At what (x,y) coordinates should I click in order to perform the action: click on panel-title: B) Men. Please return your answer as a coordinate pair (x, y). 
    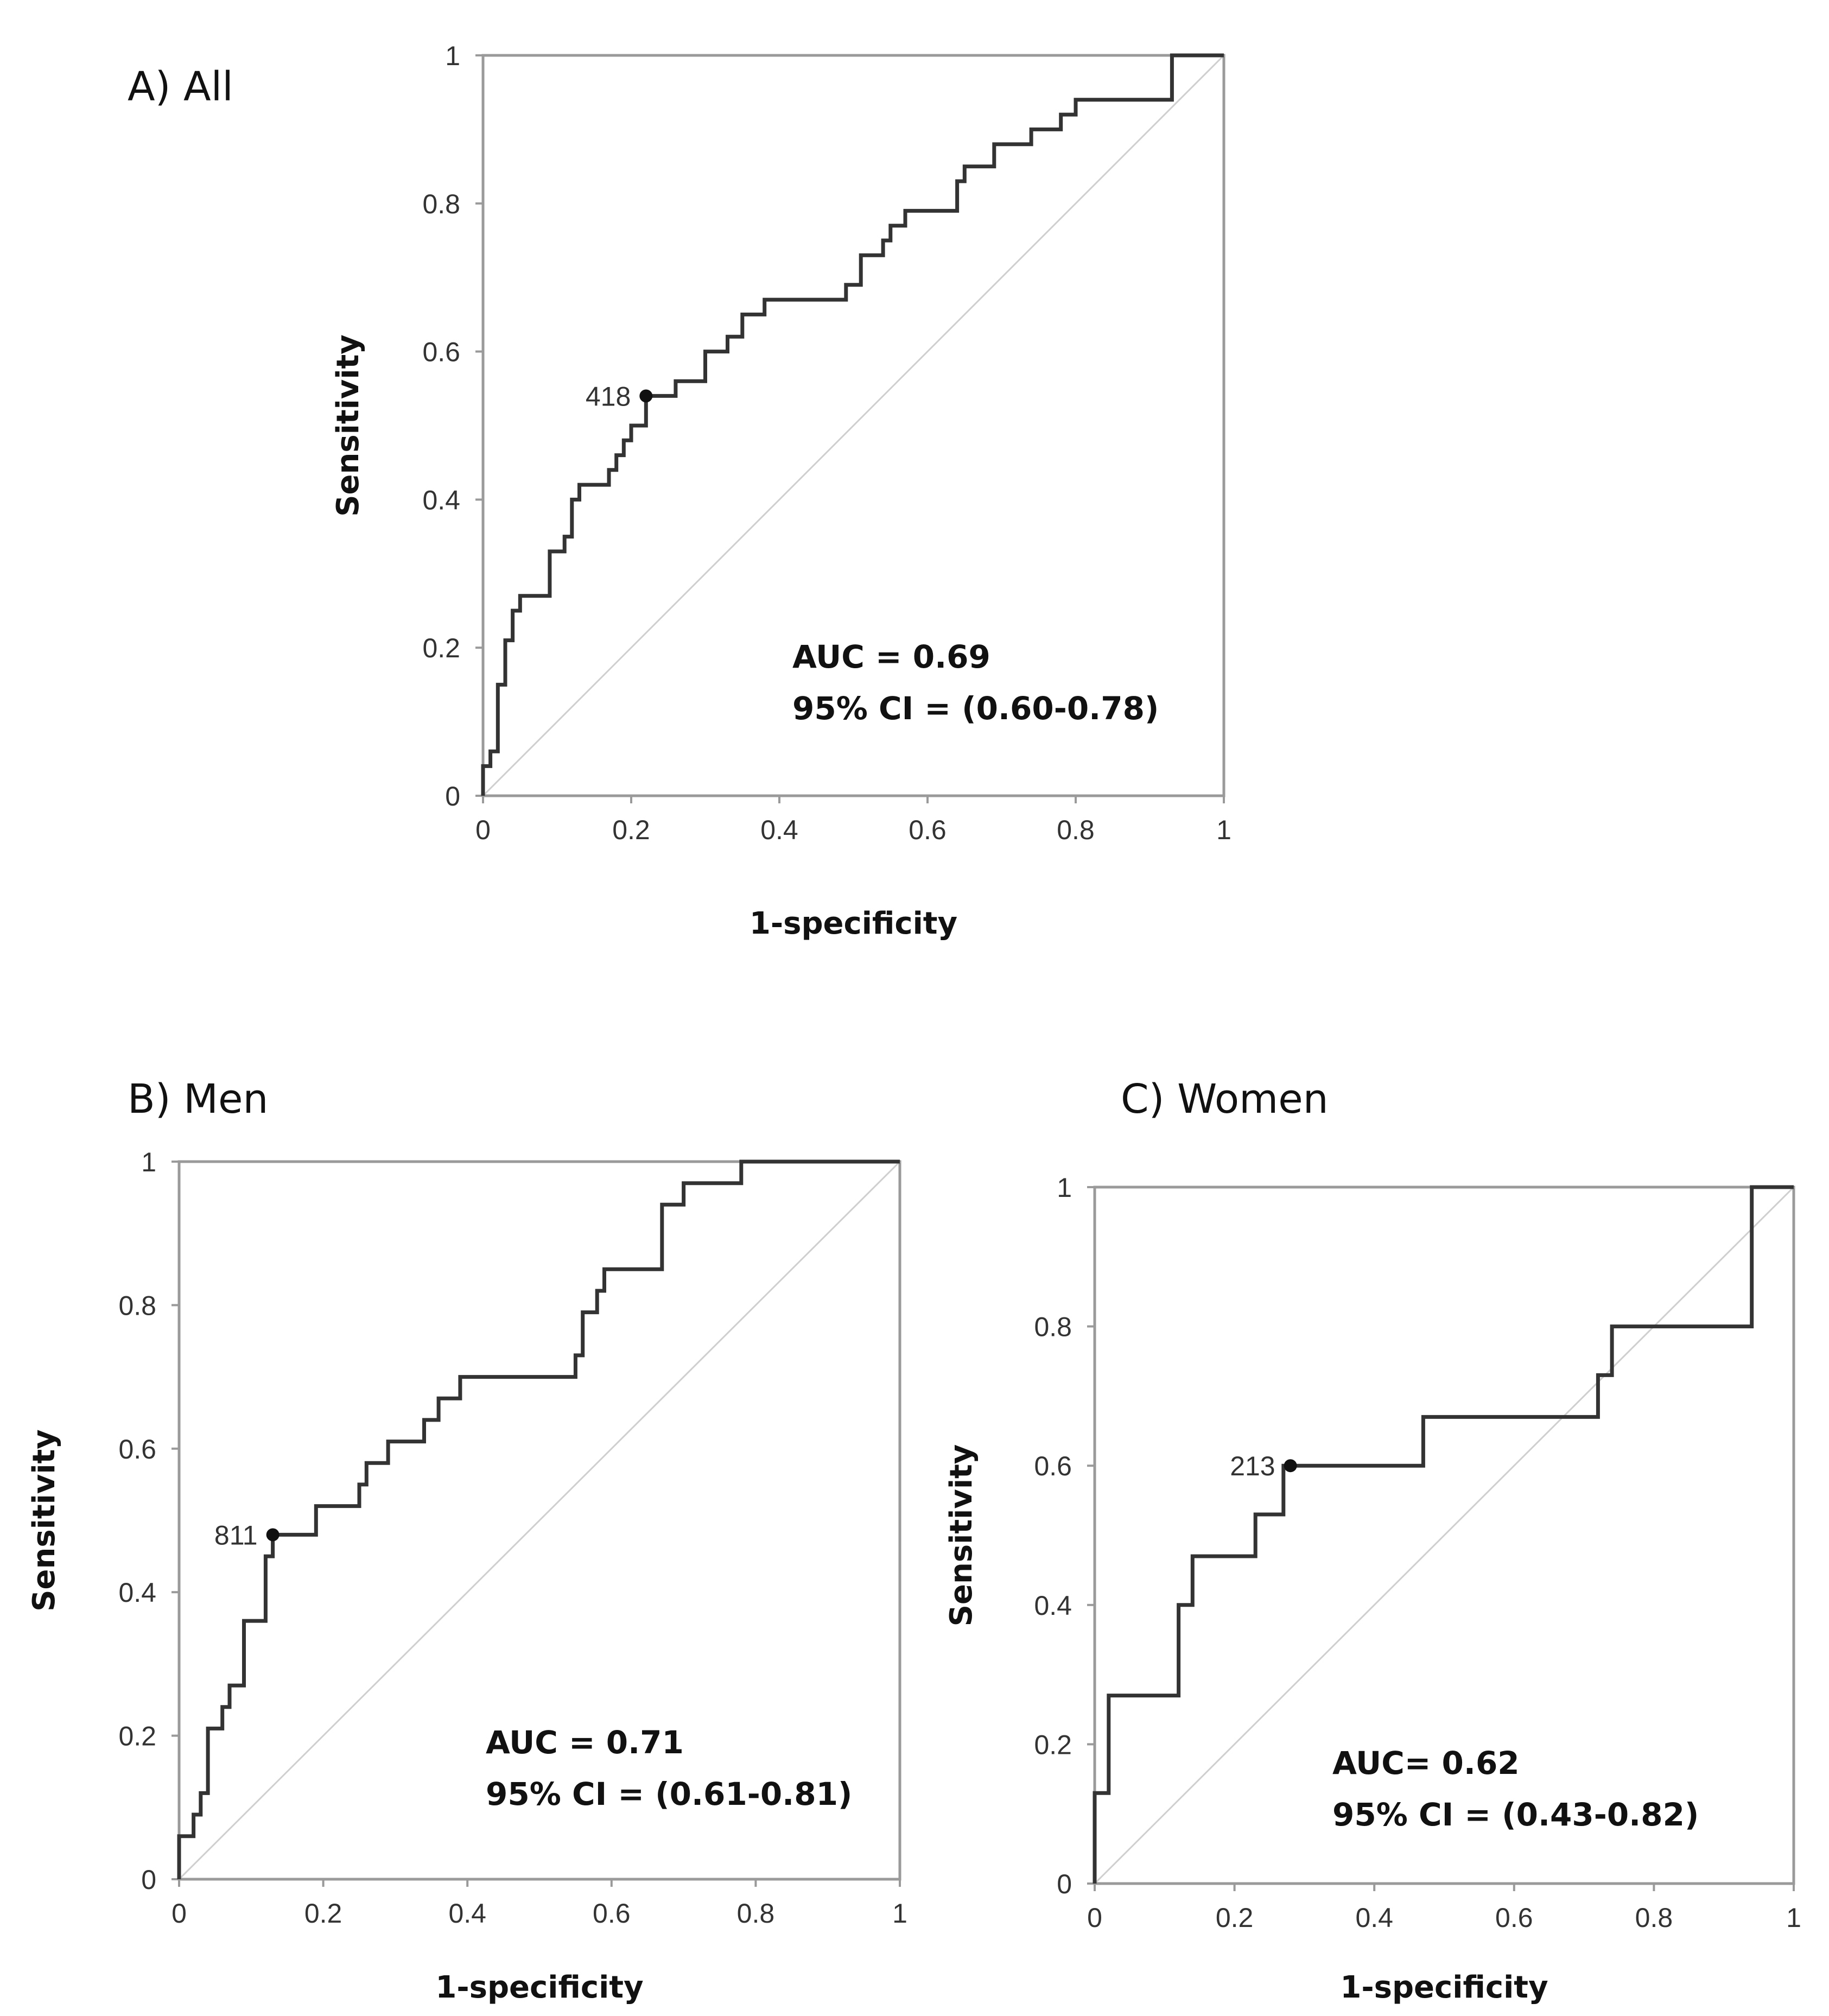
    Looking at the image, I should click on (198, 1099).